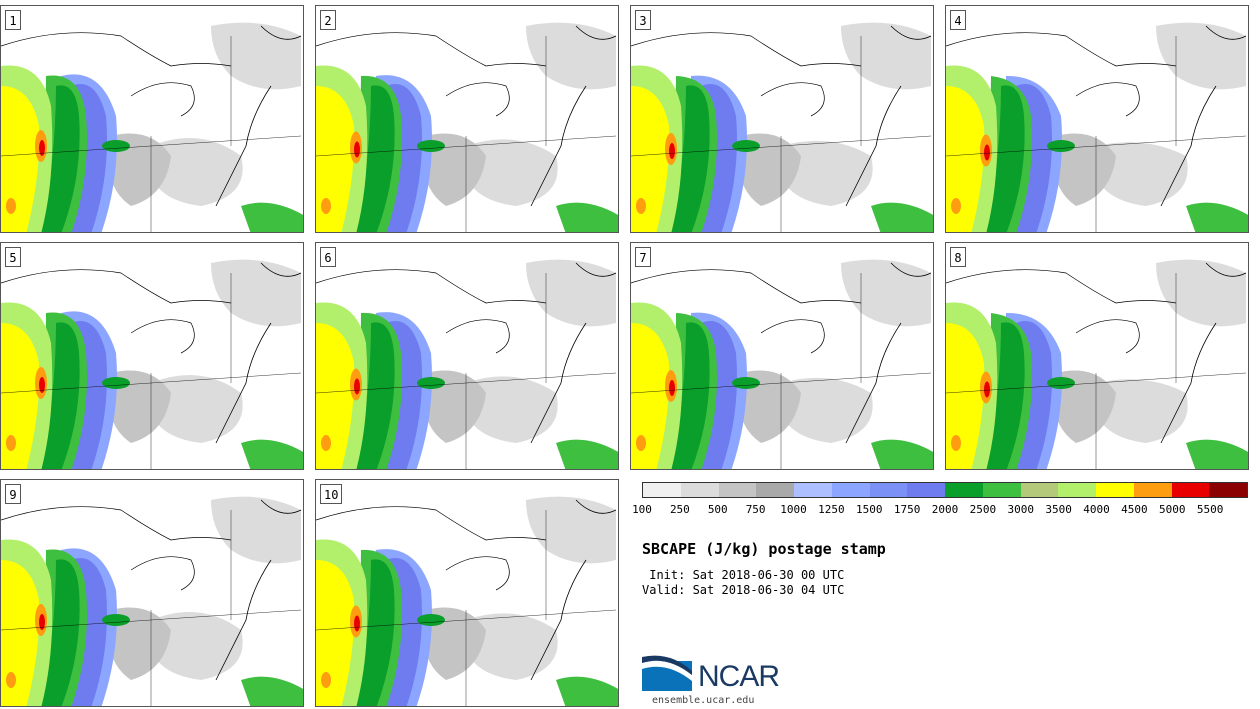 The height and width of the screenshot is (709, 1260). Describe the element at coordinates (1134, 509) in the screenshot. I see `colorbar-tick-label: 4500` at that location.